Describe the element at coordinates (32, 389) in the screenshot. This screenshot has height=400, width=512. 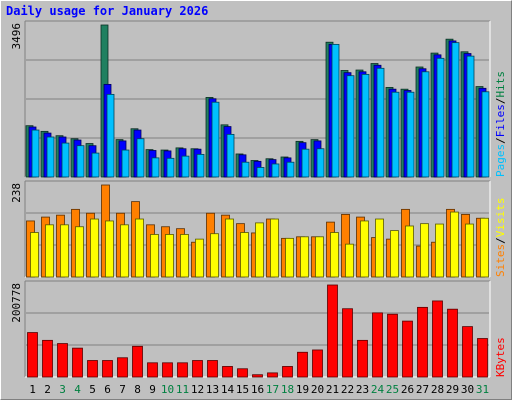
I see `x-tick-label: 1` at that location.